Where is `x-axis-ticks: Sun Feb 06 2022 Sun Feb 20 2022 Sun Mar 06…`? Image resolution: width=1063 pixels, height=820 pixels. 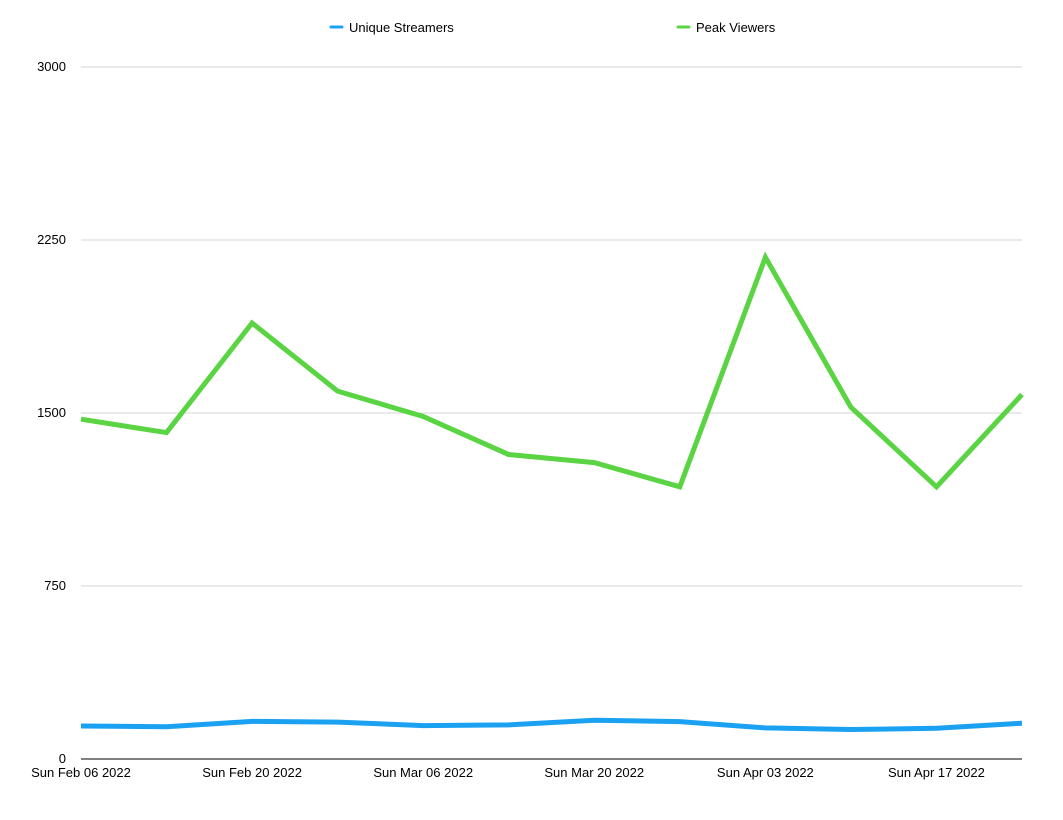 x-axis-ticks: Sun Feb 06 2022 Sun Feb 20 2022 Sun Mar 06… is located at coordinates (508, 772).